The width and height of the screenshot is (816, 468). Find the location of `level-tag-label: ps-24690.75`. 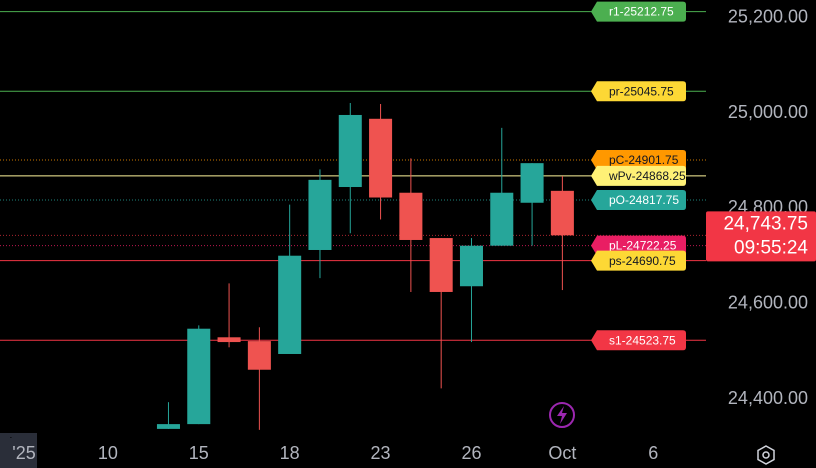

level-tag-label: ps-24690.75 is located at coordinates (642, 261).